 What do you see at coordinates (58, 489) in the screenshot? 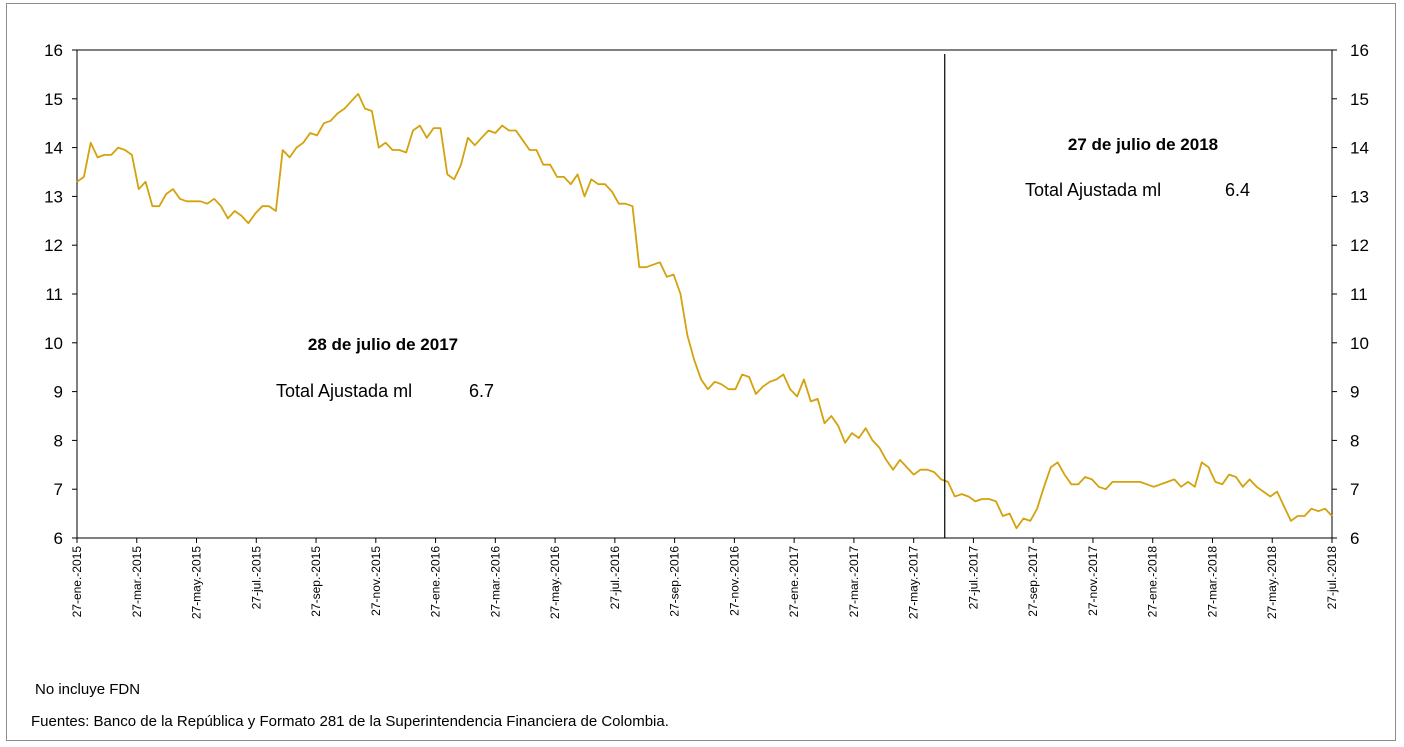
I see `y-tick-left-label: 7` at bounding box center [58, 489].